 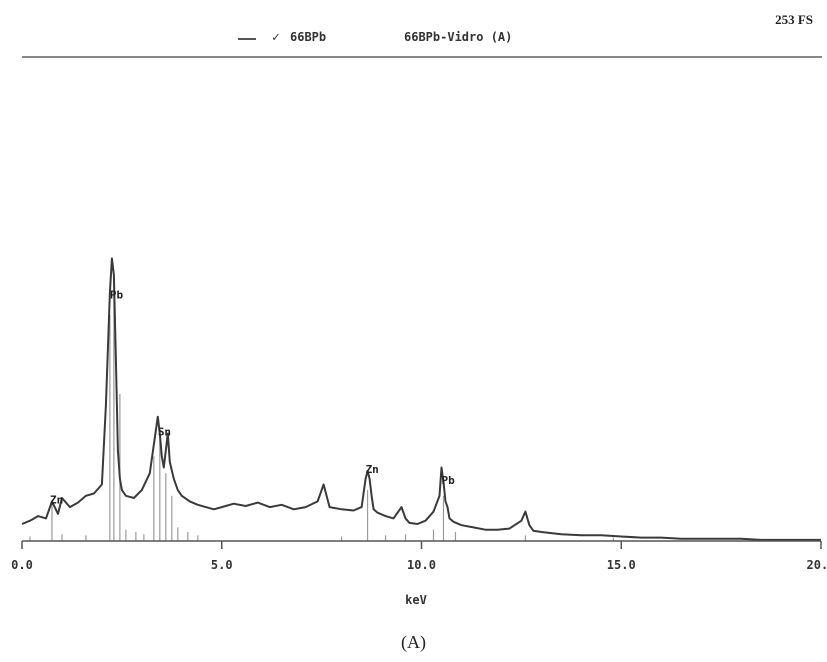 I want to click on x-axis-title: keV, so click(x=416, y=600).